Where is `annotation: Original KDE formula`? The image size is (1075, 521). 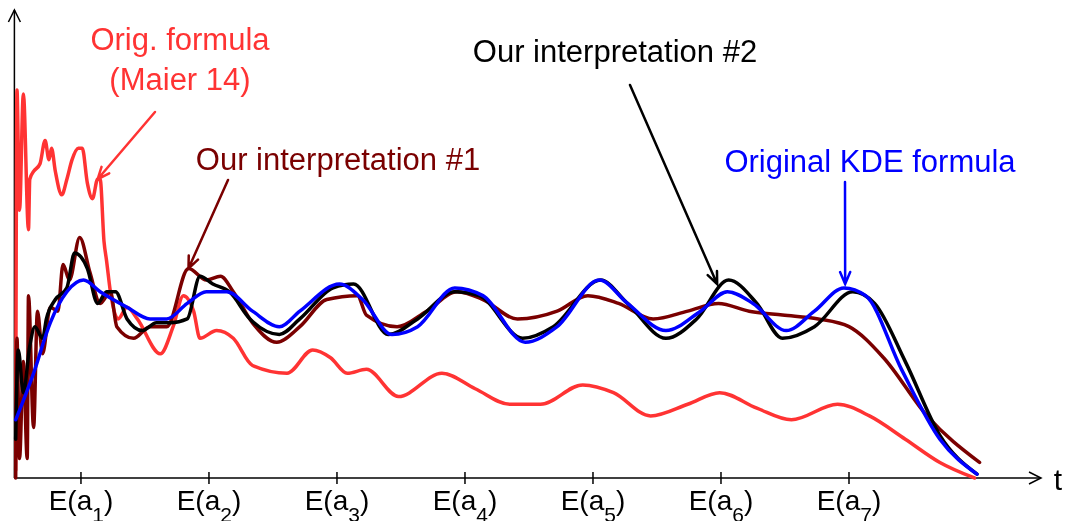 annotation: Original KDE formula is located at coordinates (870, 161).